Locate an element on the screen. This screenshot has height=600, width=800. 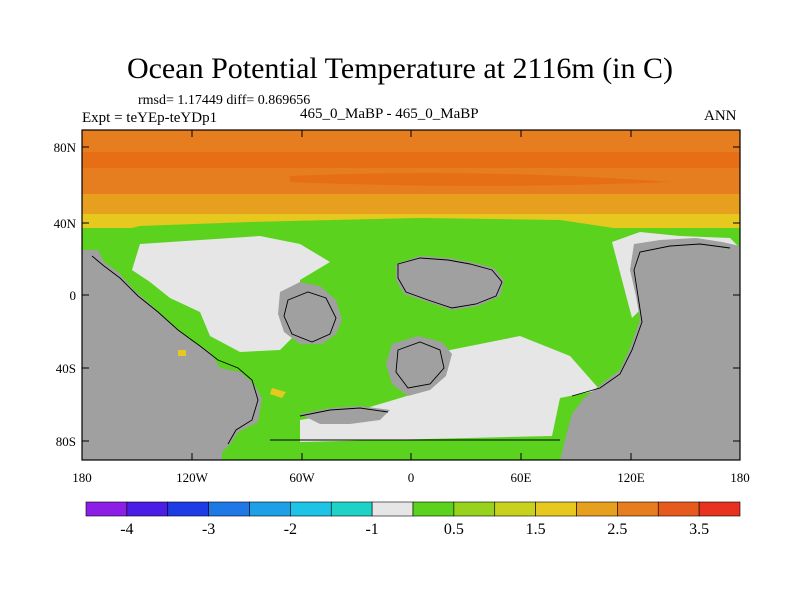
lon-label: 120E is located at coordinates (631, 477).